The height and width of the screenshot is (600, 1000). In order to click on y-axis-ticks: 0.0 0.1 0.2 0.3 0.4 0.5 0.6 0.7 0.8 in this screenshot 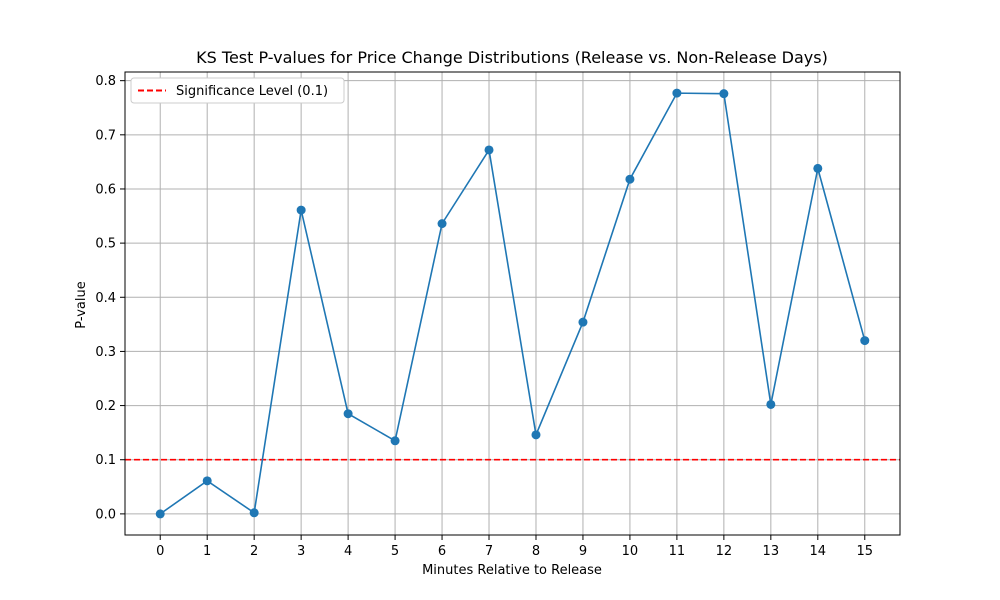, I will do `click(110, 298)`.